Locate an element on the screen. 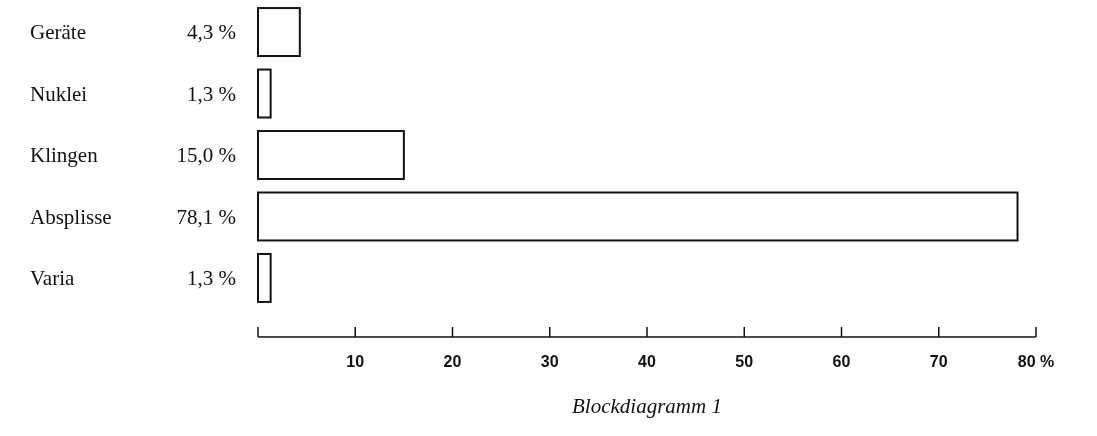  x-tick-label: 40 is located at coordinates (647, 361).